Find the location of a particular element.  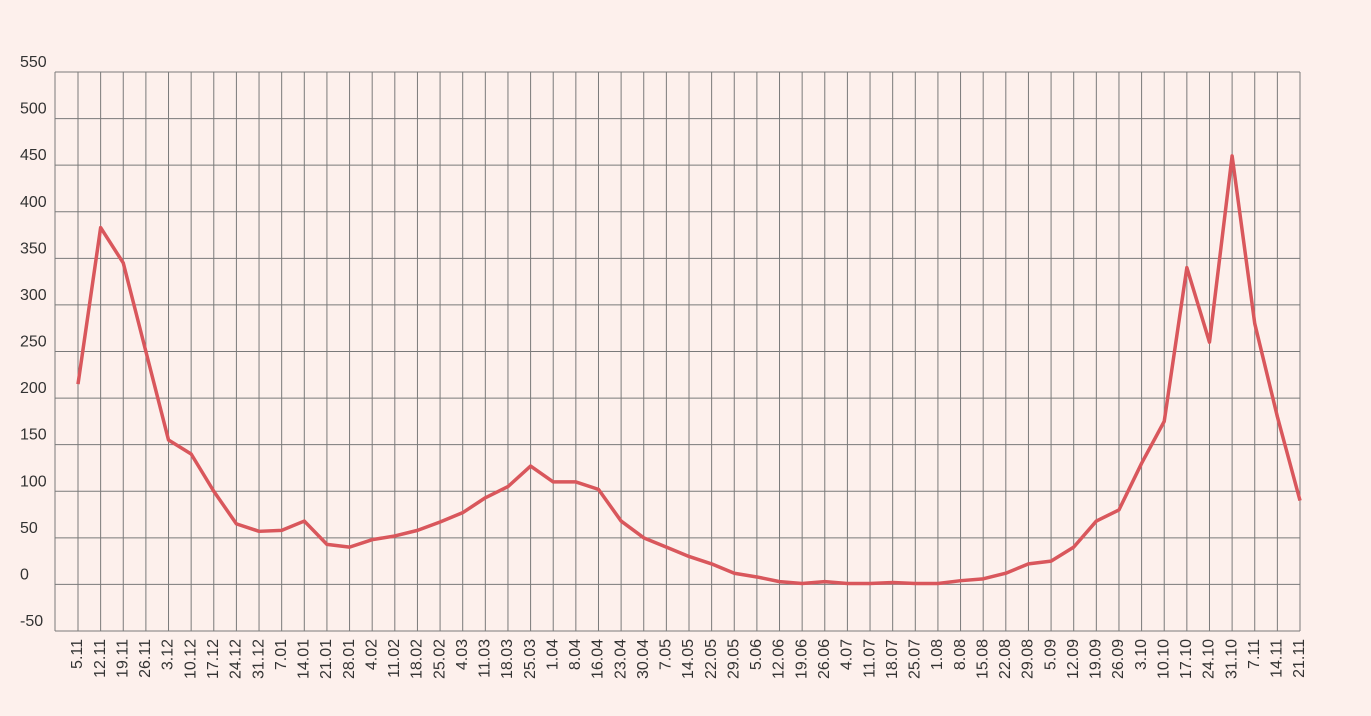

x-tick-label: 25.03 is located at coordinates (530, 659).